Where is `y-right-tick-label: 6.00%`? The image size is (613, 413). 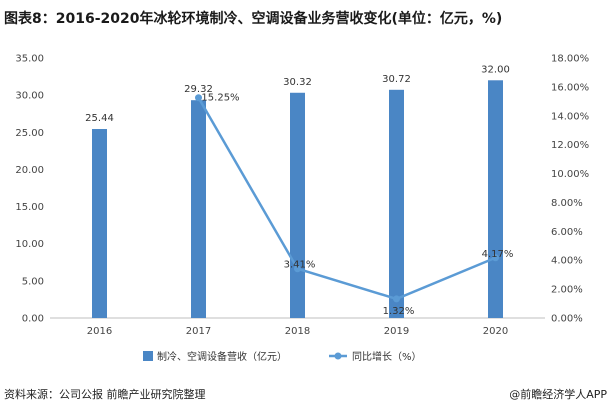
y-right-tick-label: 6.00% is located at coordinates (567, 232).